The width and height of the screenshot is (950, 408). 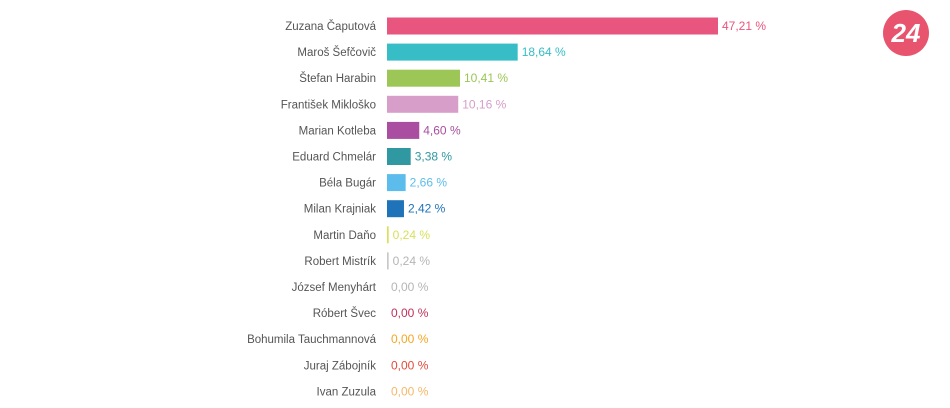 What do you see at coordinates (338, 131) in the screenshot?
I see `category-label: Marian Kotleba` at bounding box center [338, 131].